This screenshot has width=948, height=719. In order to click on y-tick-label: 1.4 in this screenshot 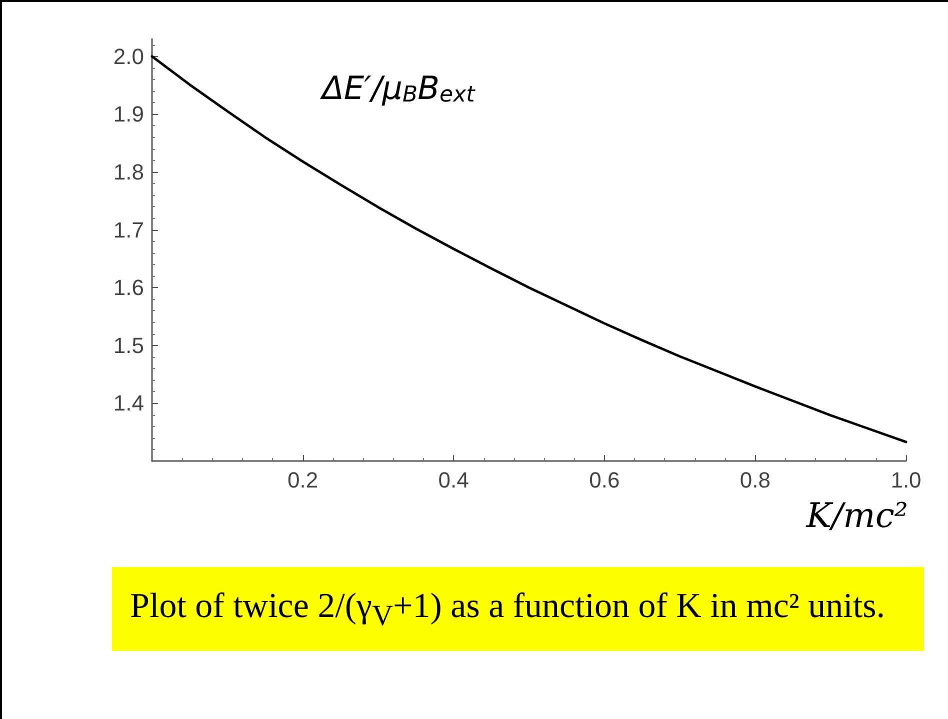, I will do `click(128, 403)`.